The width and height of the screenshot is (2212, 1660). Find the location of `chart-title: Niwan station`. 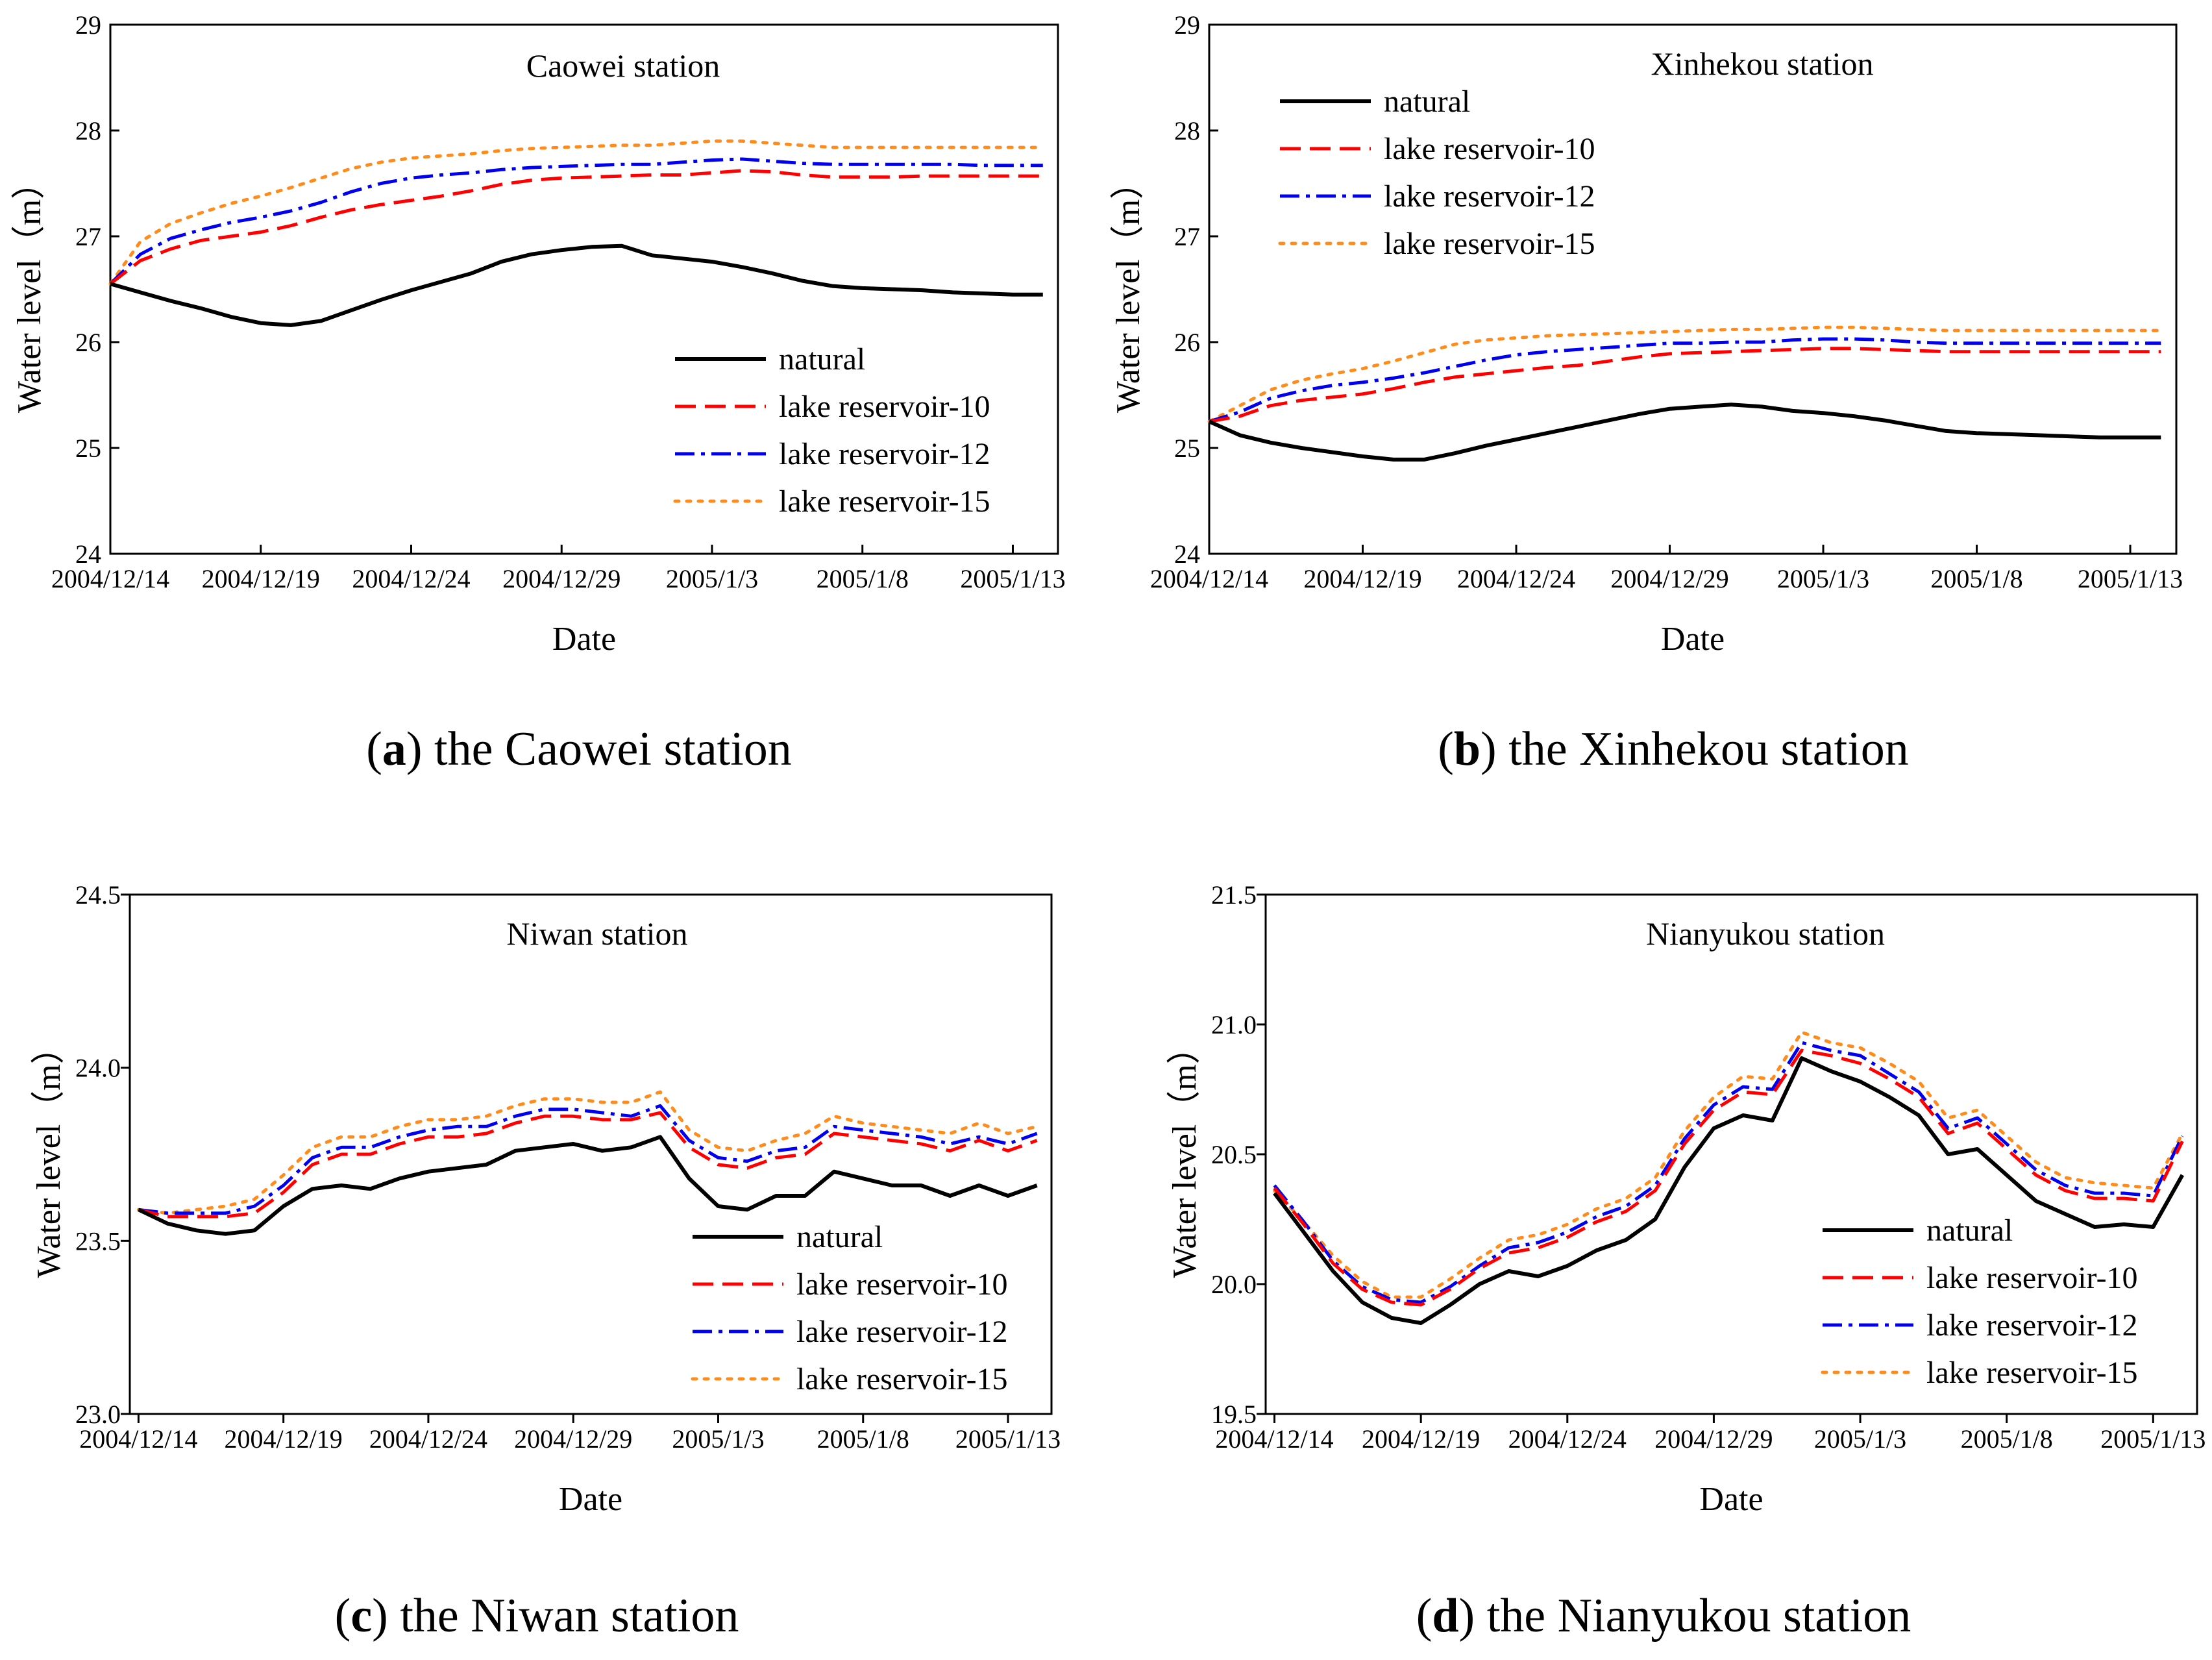

chart-title: Niwan station is located at coordinates (596, 933).